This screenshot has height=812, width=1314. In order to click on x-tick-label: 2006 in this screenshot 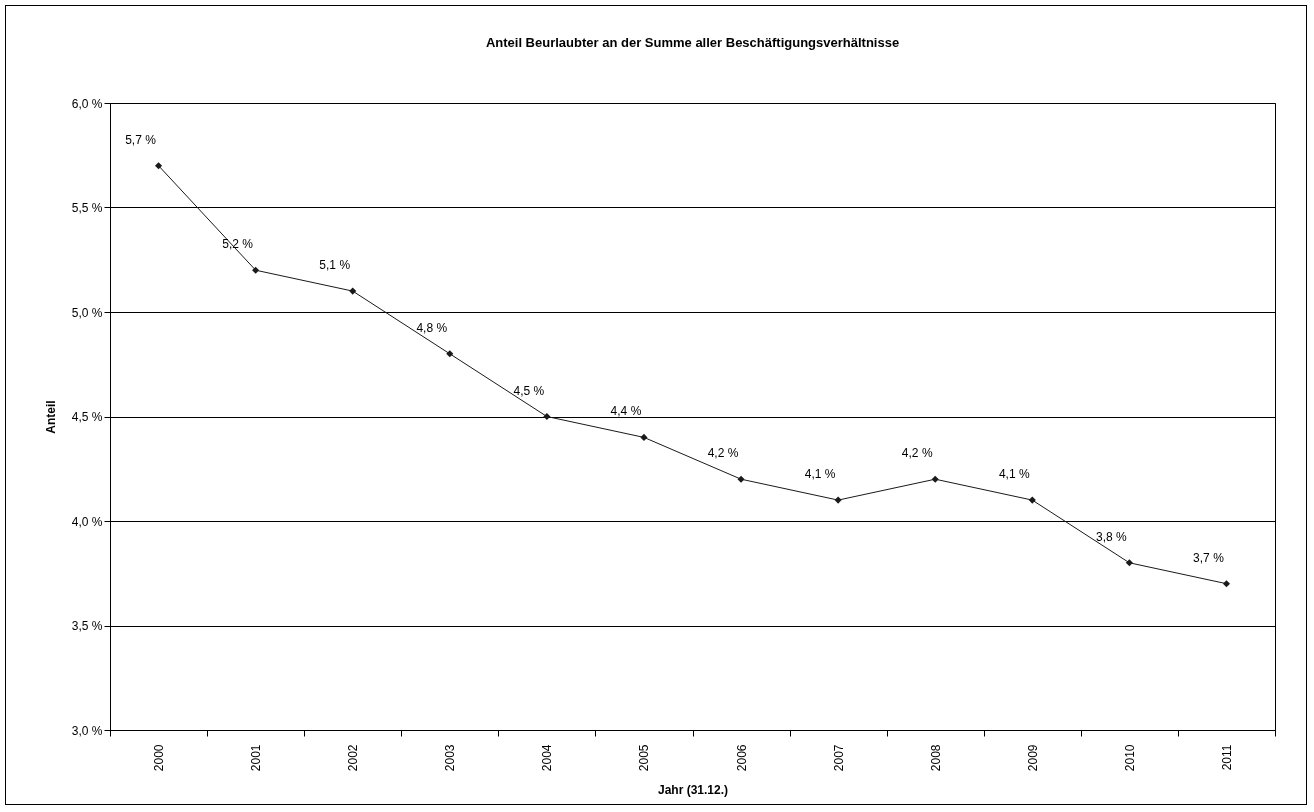, I will do `click(741, 758)`.